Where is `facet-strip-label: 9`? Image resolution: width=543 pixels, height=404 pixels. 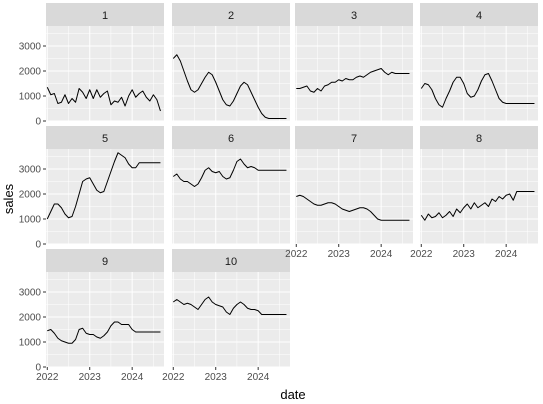 facet-strip-label: 9 is located at coordinates (105, 262).